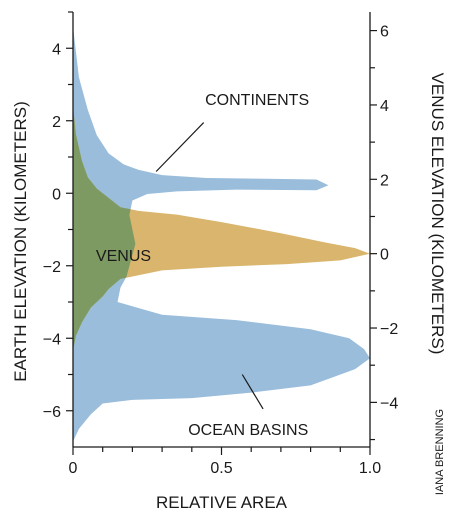 The height and width of the screenshot is (517, 450). Describe the element at coordinates (123, 256) in the screenshot. I see `annotation-label: VENUS` at that location.